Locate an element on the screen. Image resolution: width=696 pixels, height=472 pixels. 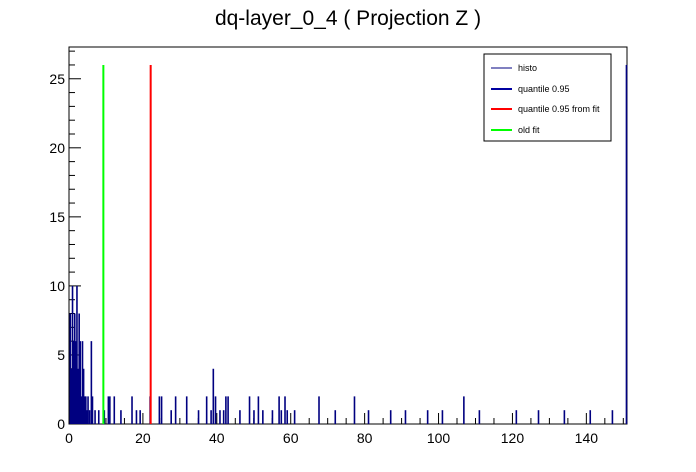
x-tick-label: 60 is located at coordinates (291, 438).